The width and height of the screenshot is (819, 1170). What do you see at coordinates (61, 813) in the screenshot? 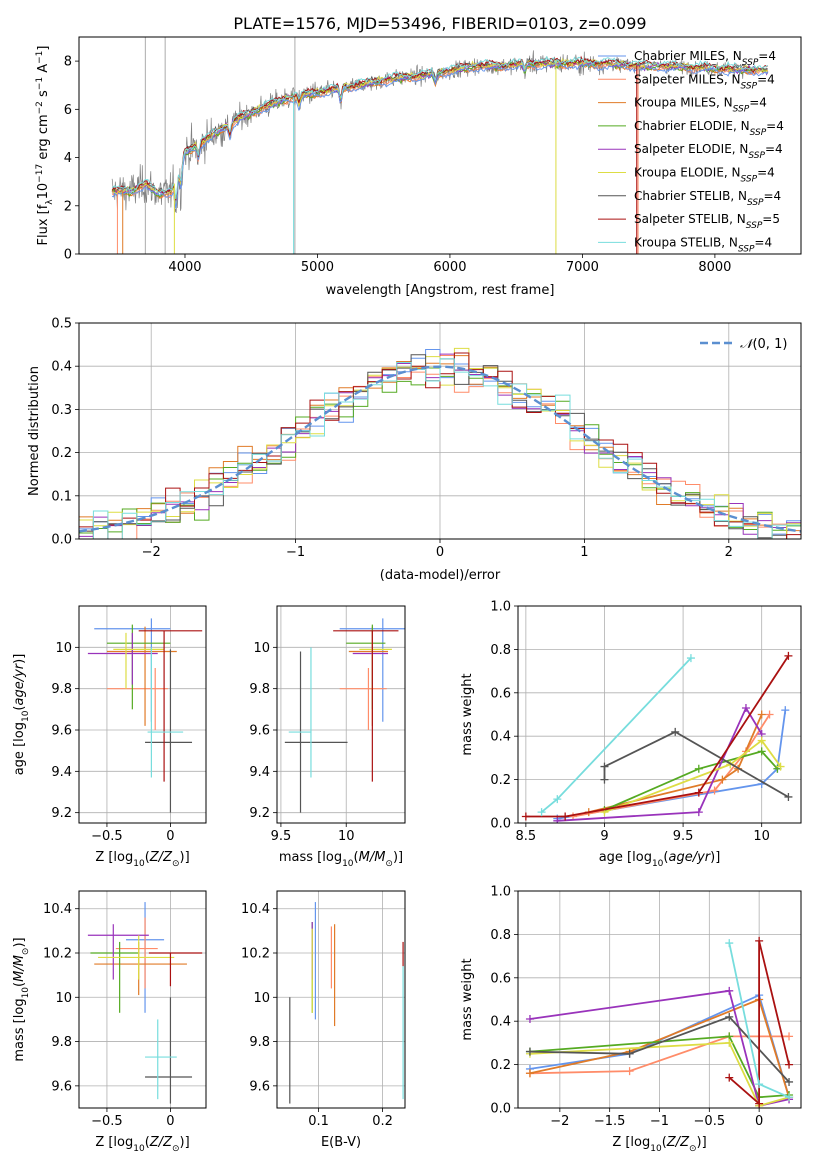
I see `y-tick-label: 9.2` at bounding box center [61, 813].